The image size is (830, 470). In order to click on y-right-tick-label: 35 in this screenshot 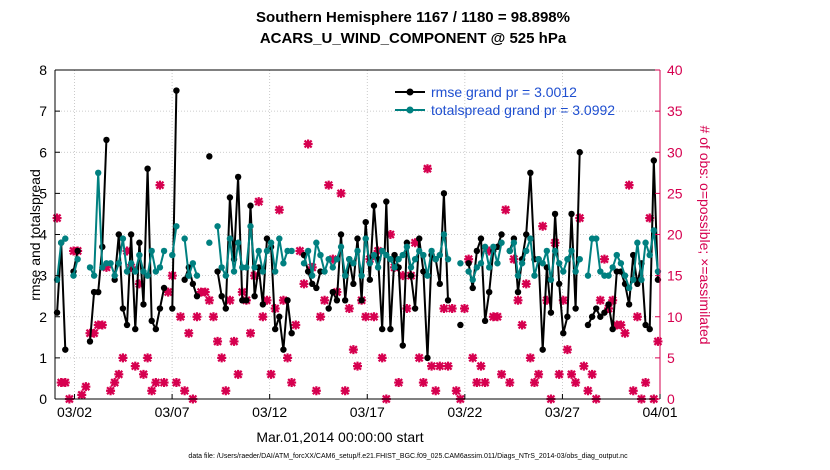, I will do `click(675, 111)`.